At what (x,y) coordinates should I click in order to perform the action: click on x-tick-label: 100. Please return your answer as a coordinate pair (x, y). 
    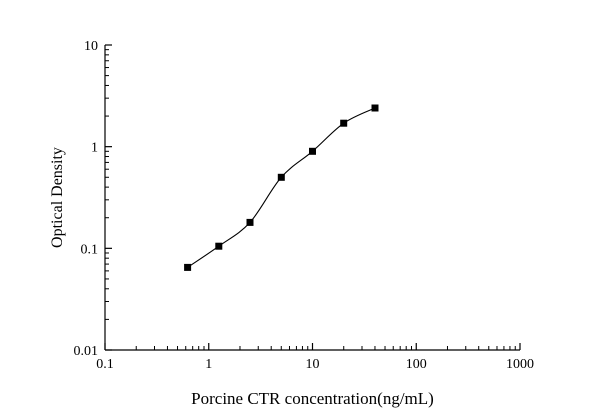
    Looking at the image, I should click on (416, 364).